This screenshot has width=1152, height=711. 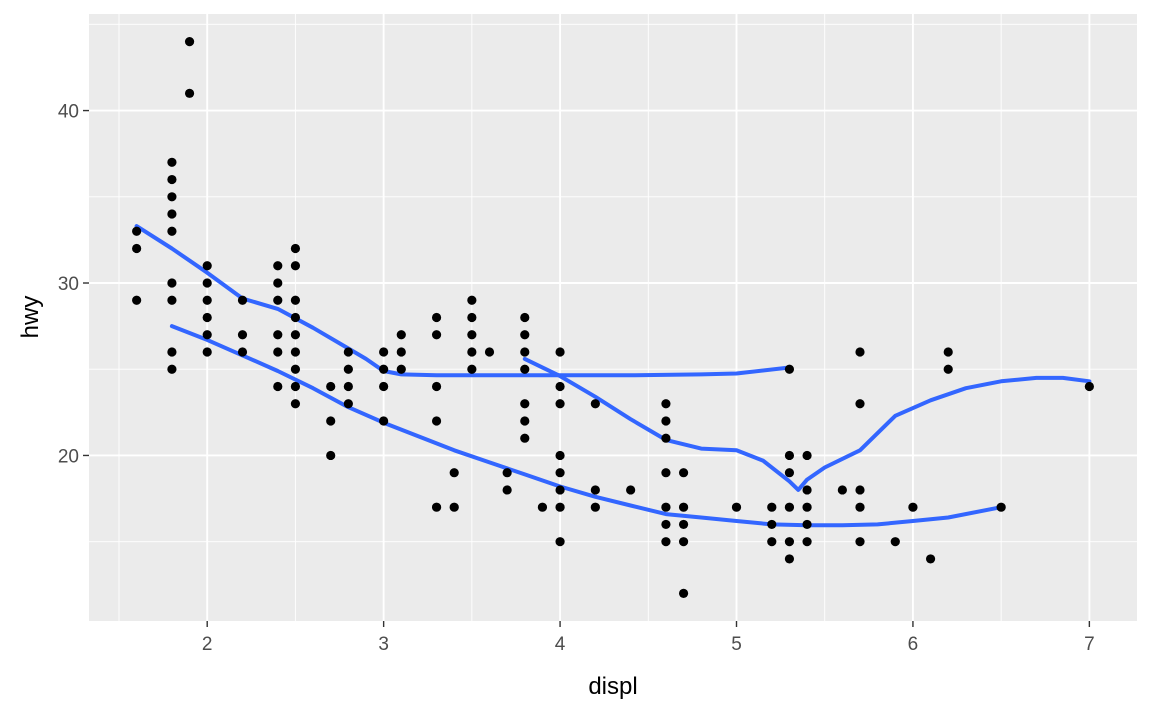 I want to click on y-tick-label: 20, so click(x=68, y=456).